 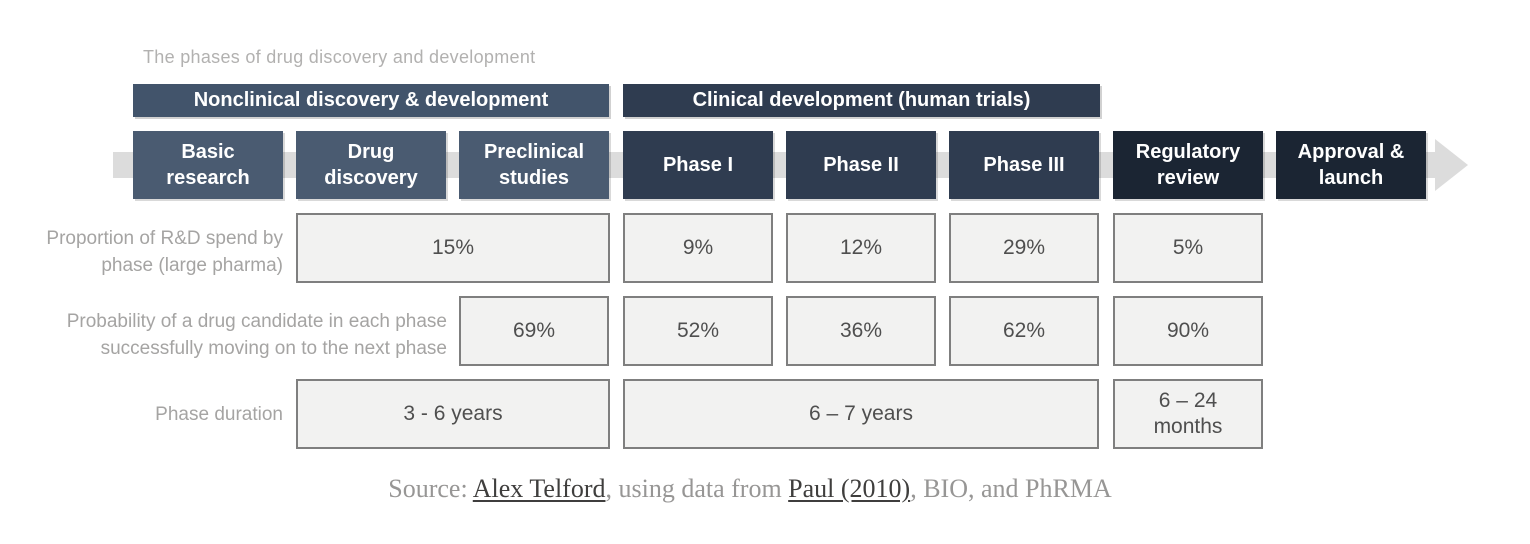 I want to click on value-box-probability: 69%, so click(x=534, y=331).